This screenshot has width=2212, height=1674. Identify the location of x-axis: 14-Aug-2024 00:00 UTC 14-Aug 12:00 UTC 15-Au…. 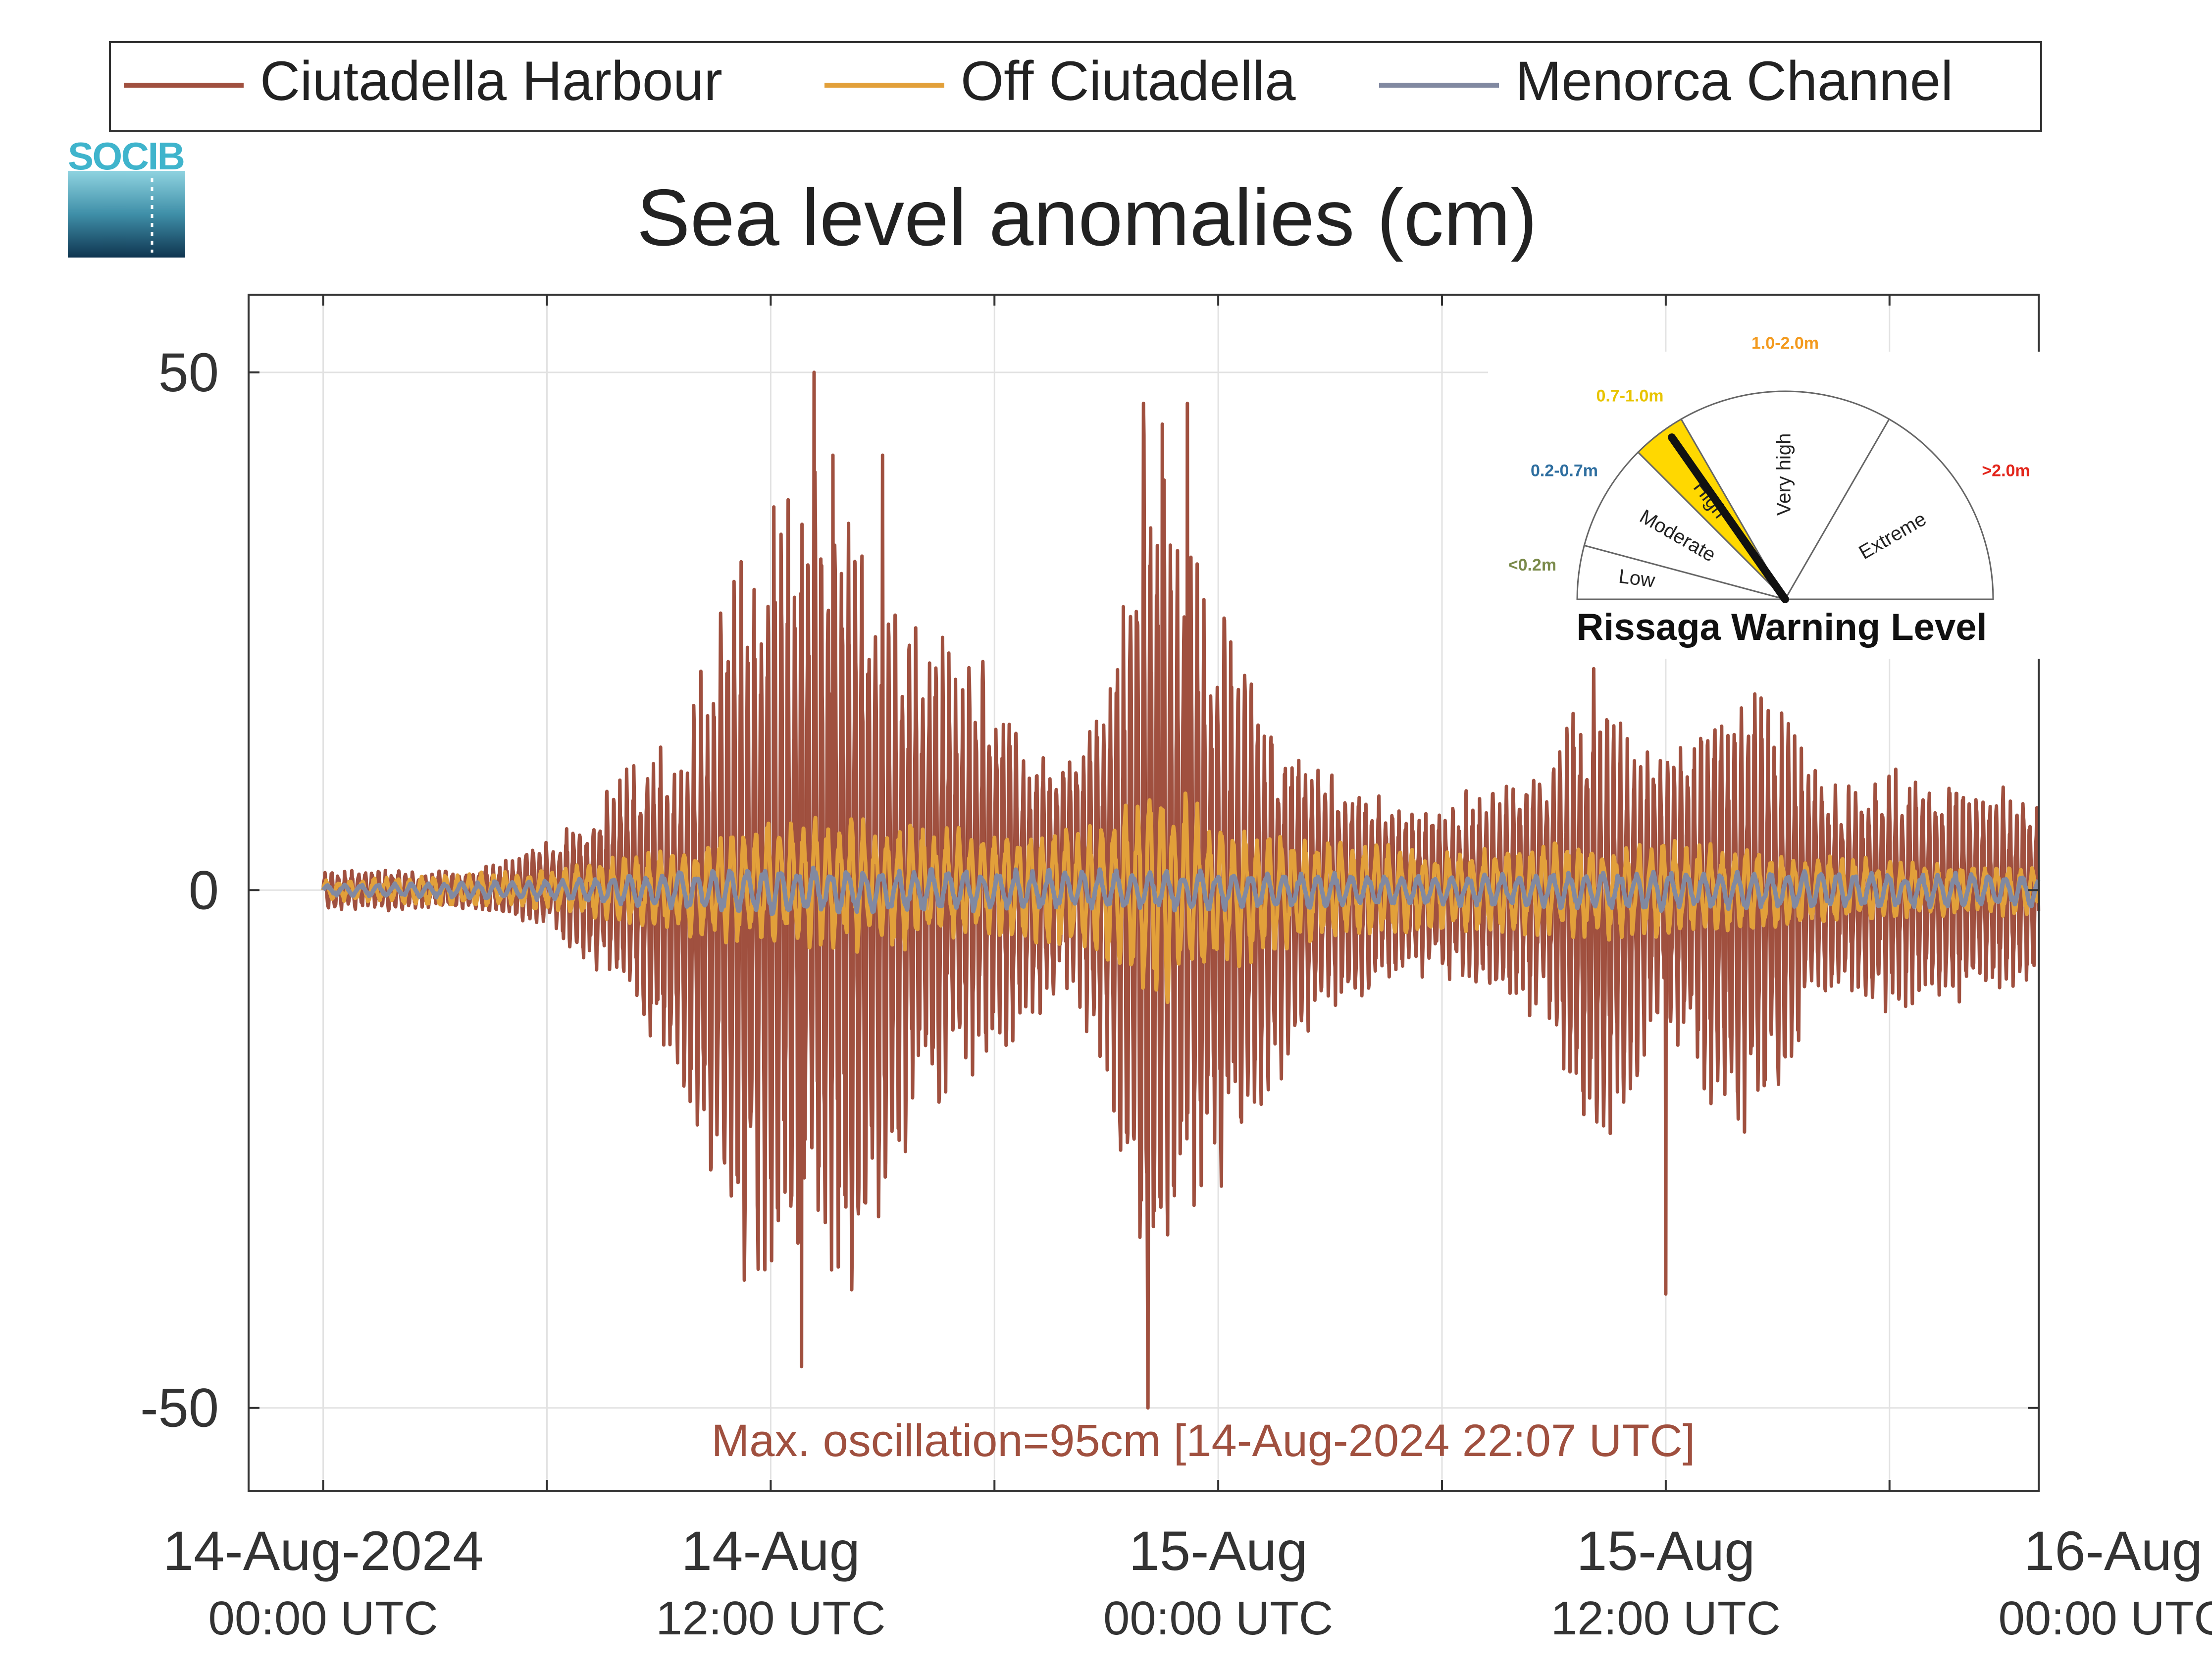
(1187, 1582).